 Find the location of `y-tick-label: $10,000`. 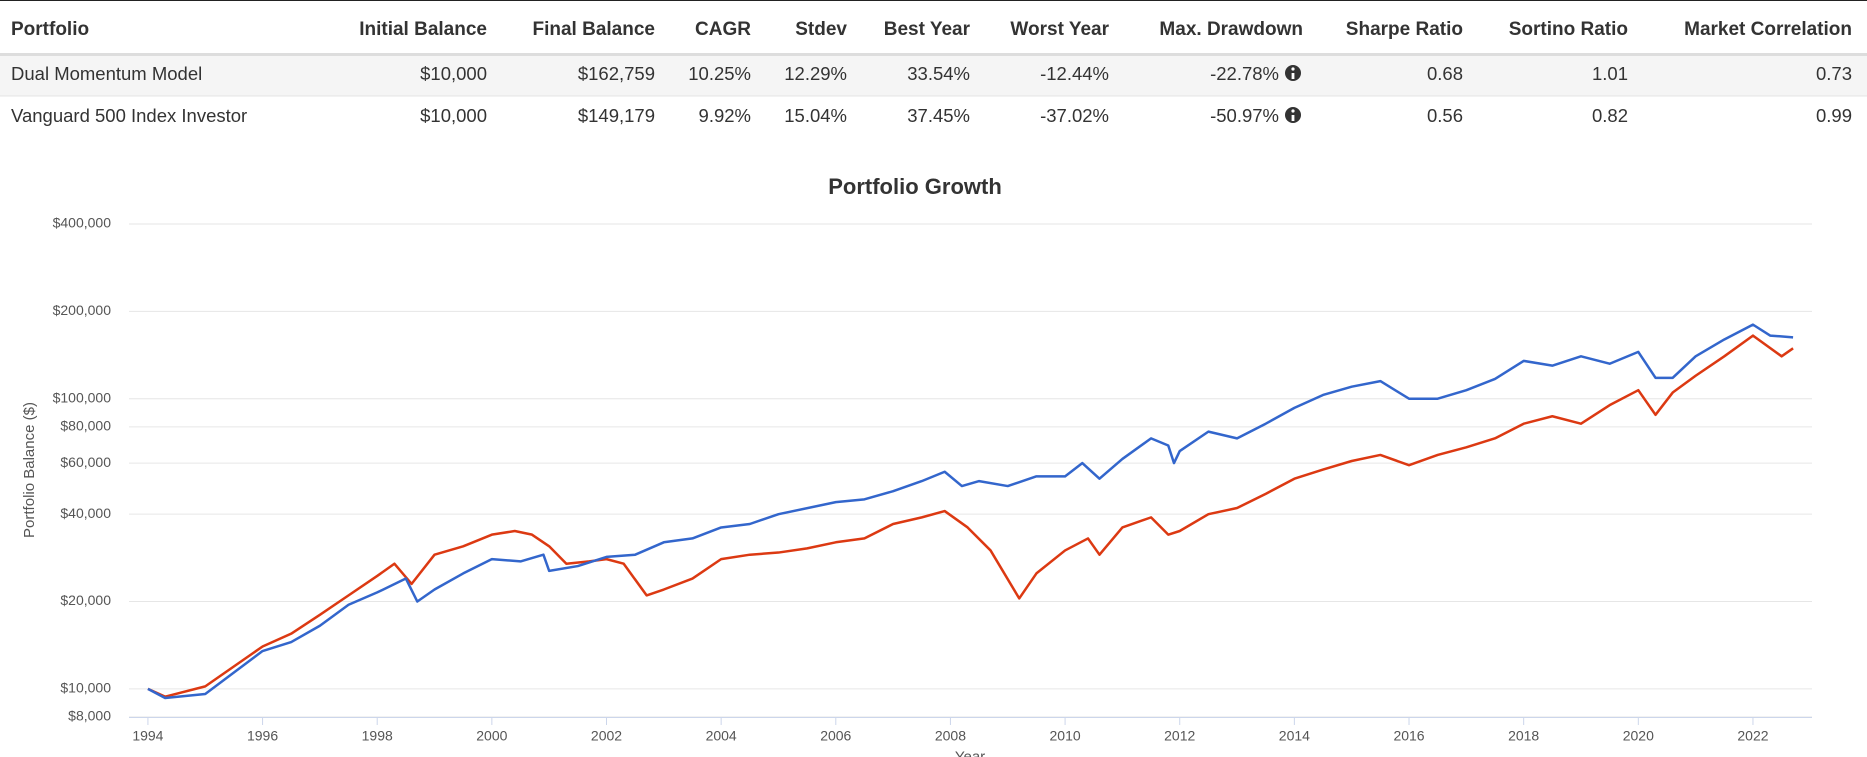

y-tick-label: $10,000 is located at coordinates (85, 688).